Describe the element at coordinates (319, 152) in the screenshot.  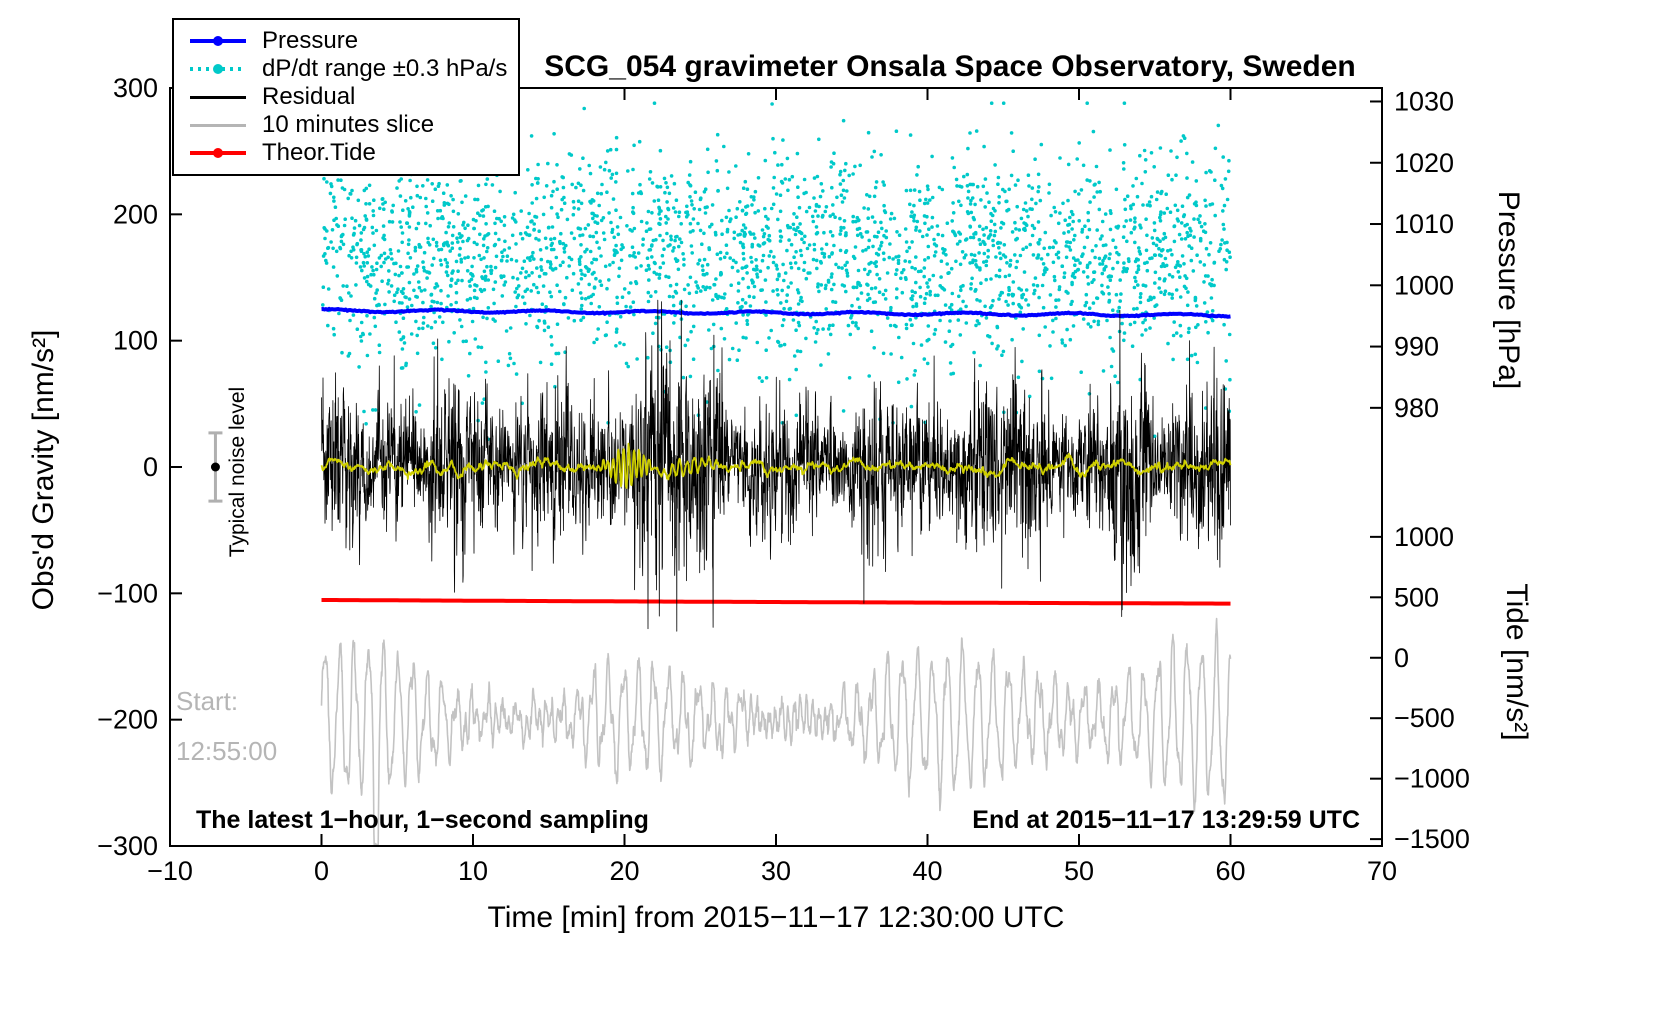
I see `legend-label: Theor.Tide` at that location.